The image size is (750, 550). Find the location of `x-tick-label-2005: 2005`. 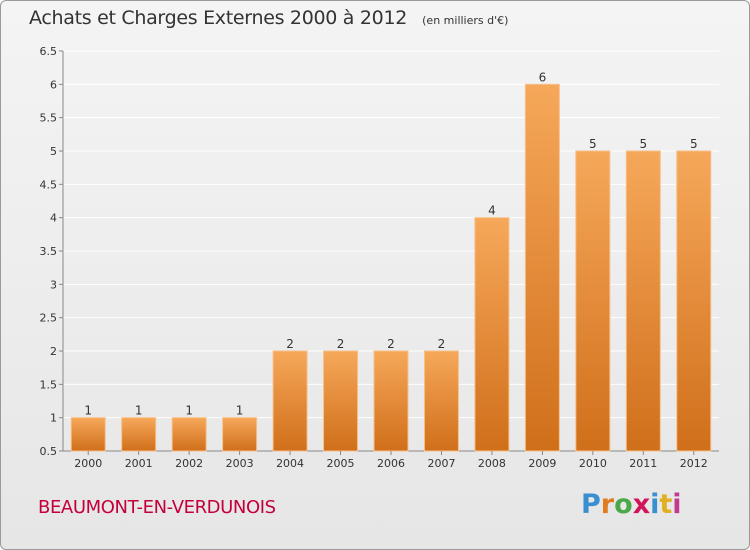

x-tick-label-2005: 2005 is located at coordinates (341, 463).